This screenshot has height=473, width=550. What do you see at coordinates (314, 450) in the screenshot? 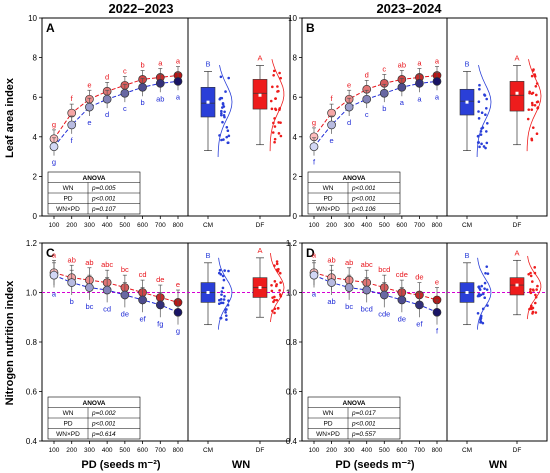
I see `x-tick-label: 100` at bounding box center [314, 450].